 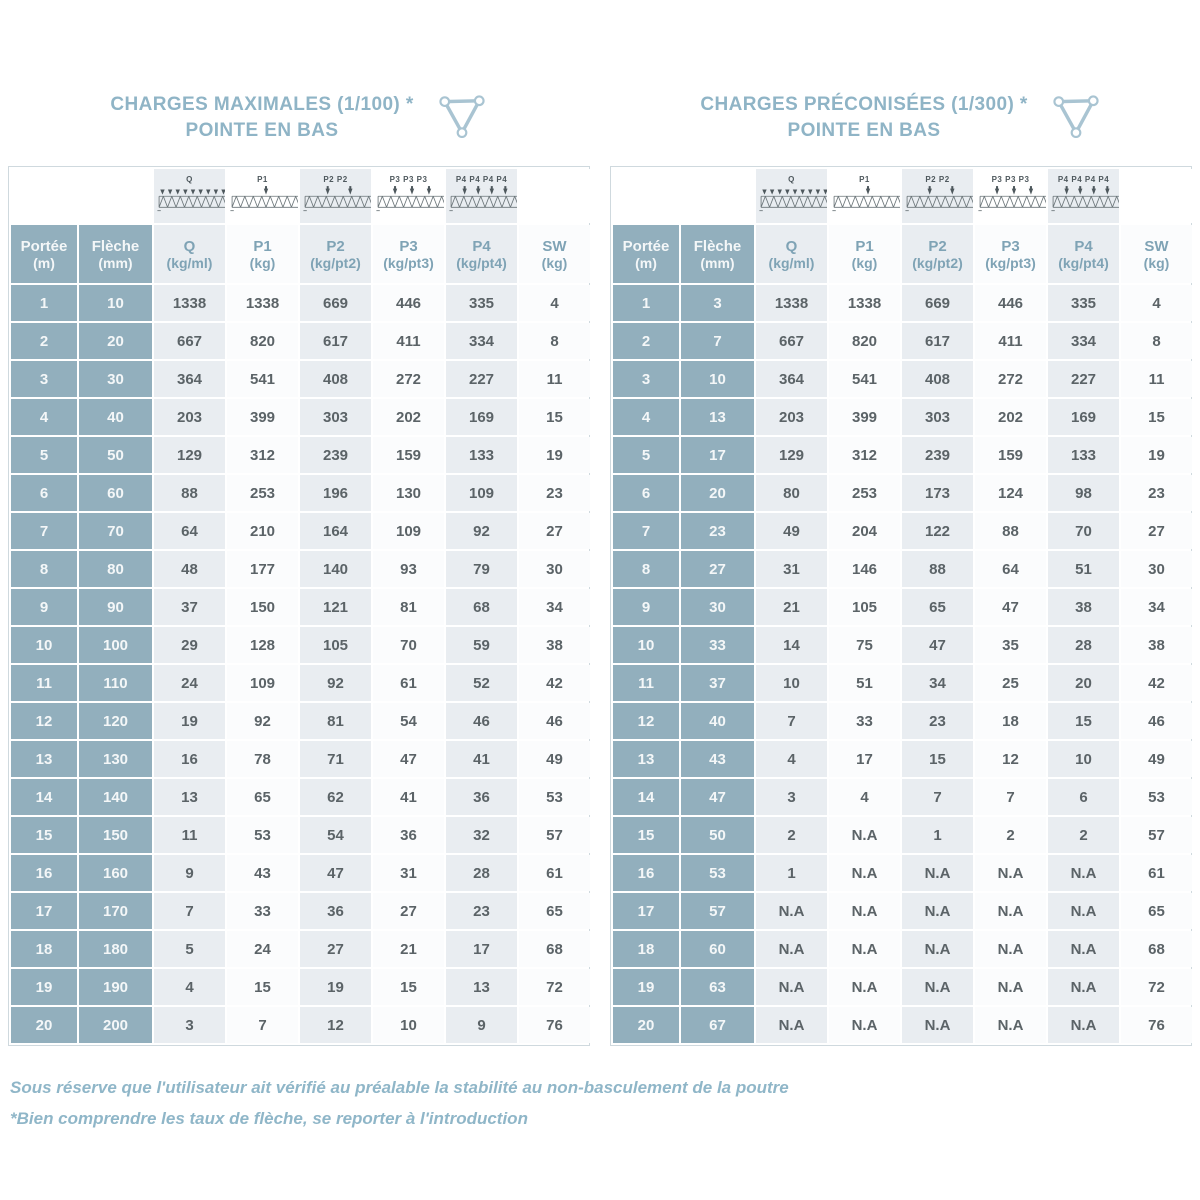 I want to click on value-cell: 202, so click(x=408, y=417).